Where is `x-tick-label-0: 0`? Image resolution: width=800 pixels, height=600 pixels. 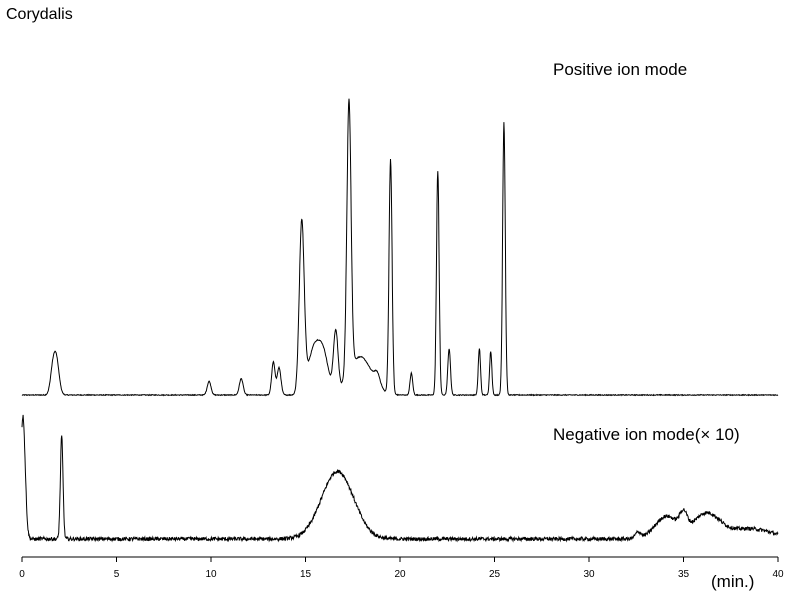
x-tick-label-0: 0 is located at coordinates (22, 574).